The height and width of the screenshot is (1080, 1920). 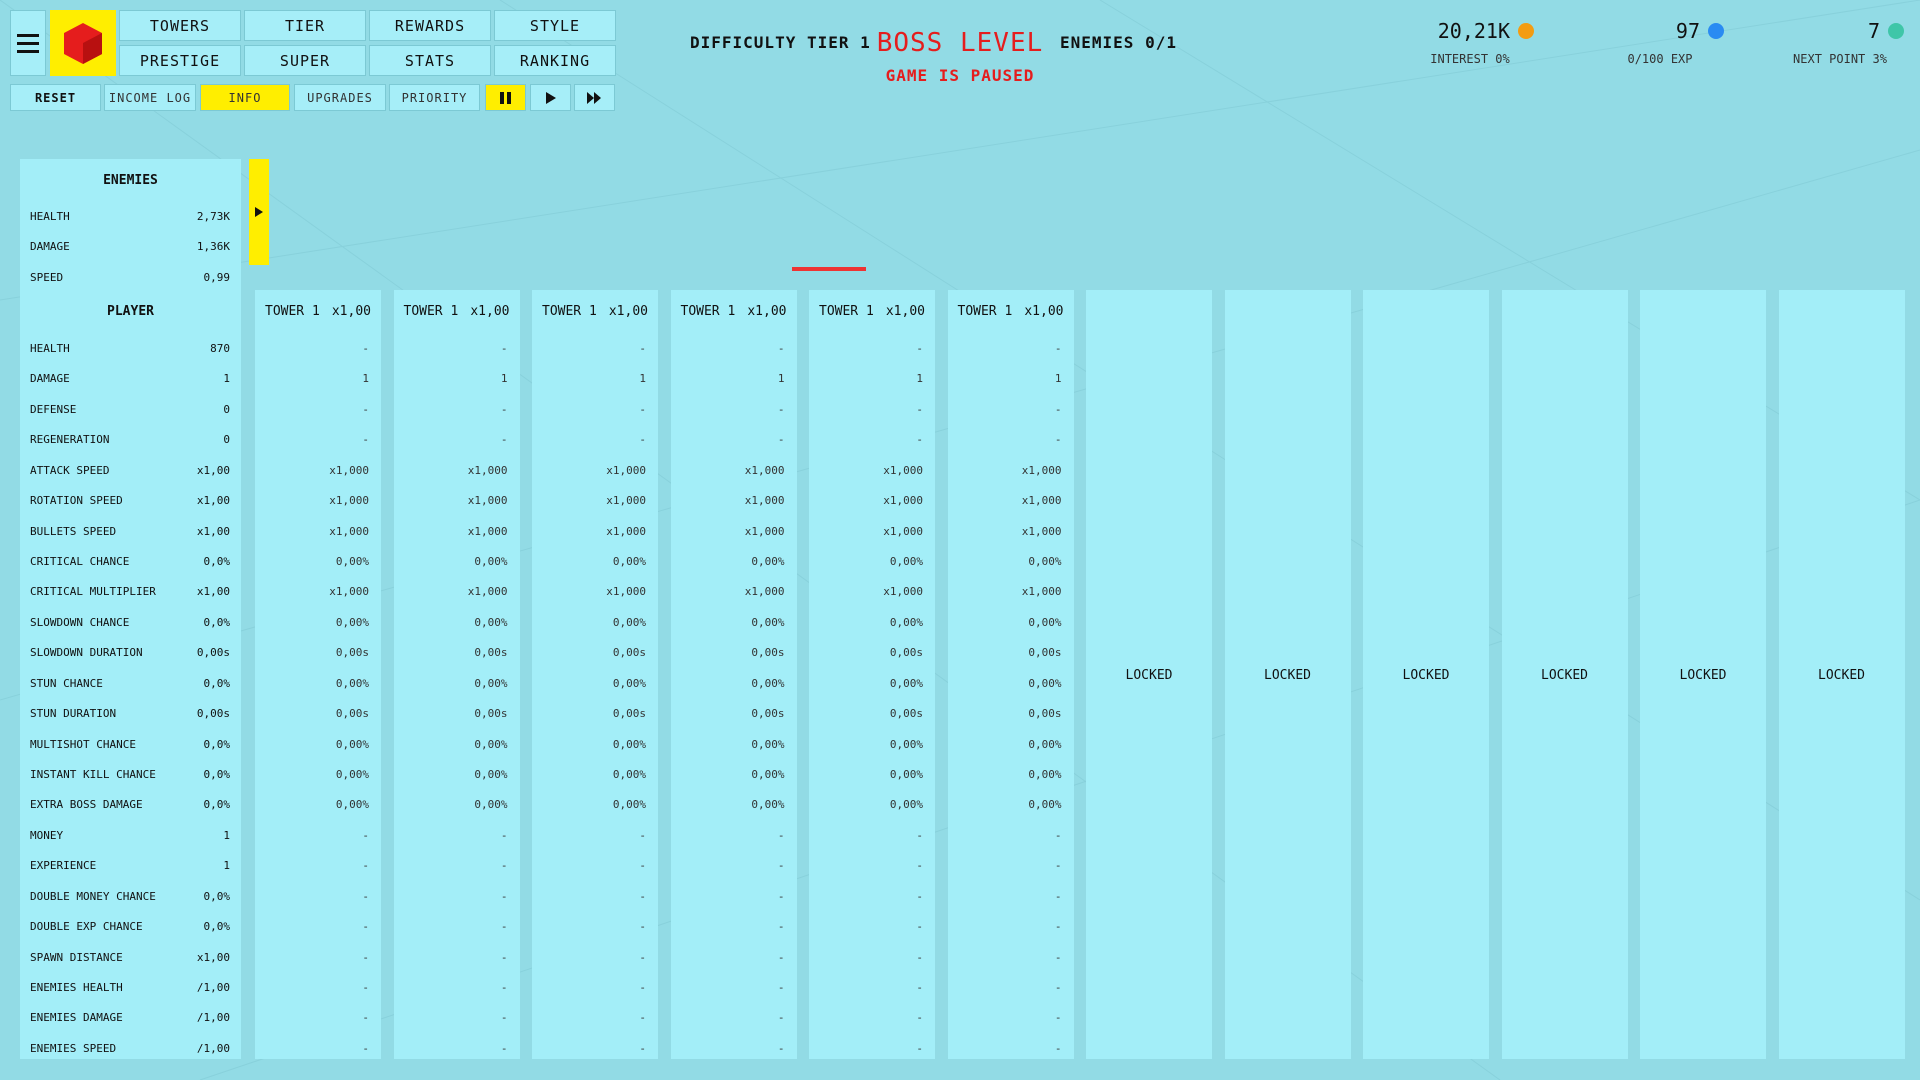 I want to click on toolbar-button: RESET, so click(x=55, y=97).